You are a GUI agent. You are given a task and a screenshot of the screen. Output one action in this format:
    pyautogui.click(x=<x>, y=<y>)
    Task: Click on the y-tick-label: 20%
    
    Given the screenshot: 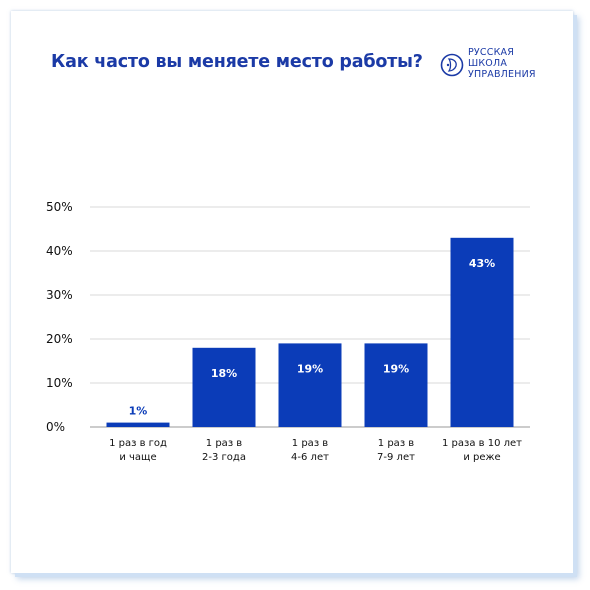 What is the action you would take?
    pyautogui.click(x=59, y=339)
    